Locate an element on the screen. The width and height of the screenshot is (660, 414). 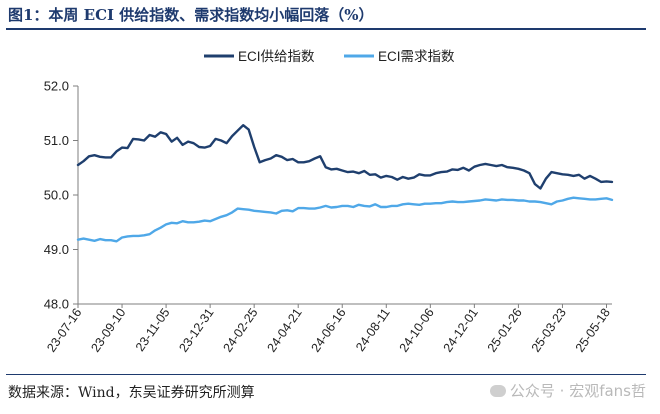
y-tick-label: 48.0 is located at coordinates (56, 304).